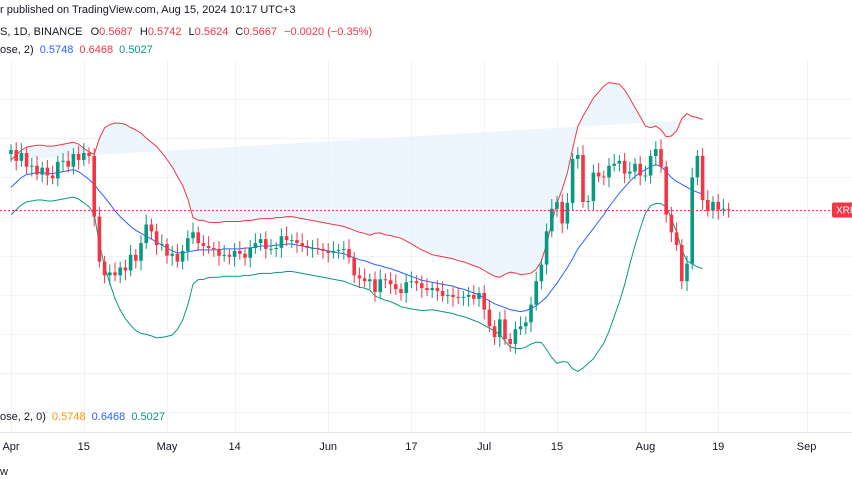 This screenshot has width=852, height=485. I want to click on high-label: H, so click(143, 32).